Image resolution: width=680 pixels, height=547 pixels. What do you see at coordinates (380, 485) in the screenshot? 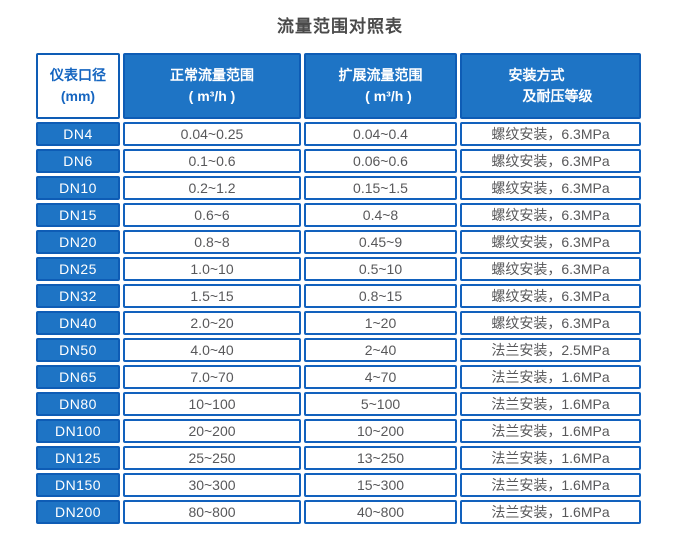
I see `cell-extended-range: 15~300` at bounding box center [380, 485].